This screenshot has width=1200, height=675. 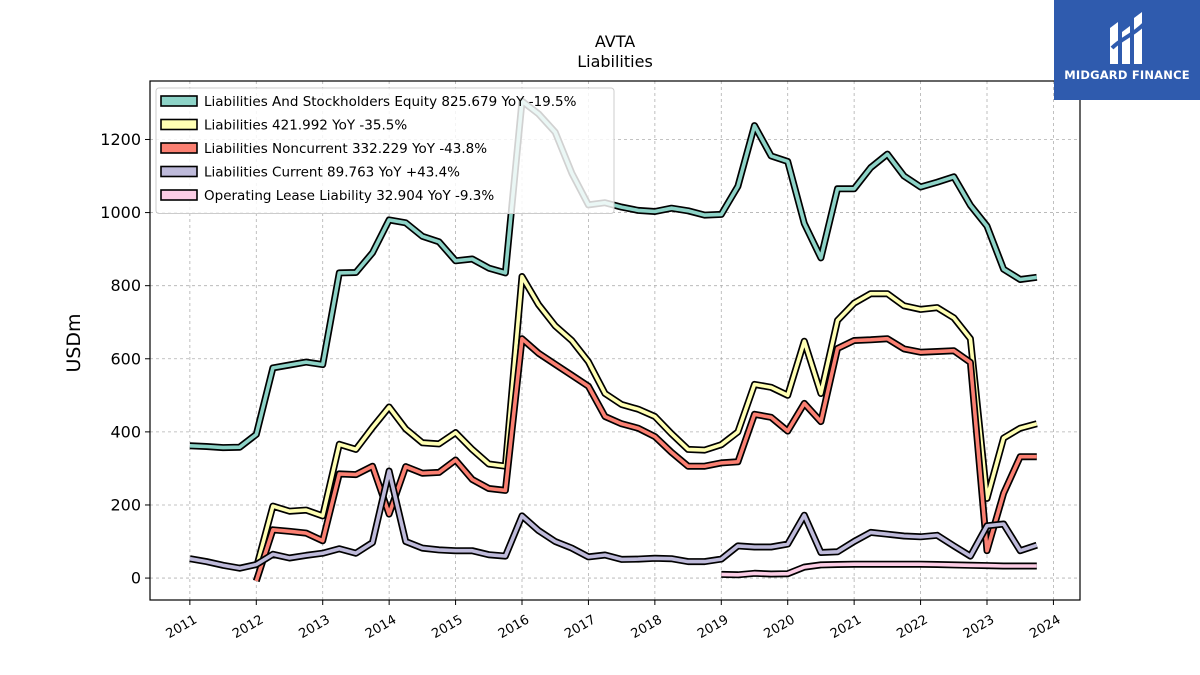 I want to click on midgard-logo-icon, so click(x=1128, y=38).